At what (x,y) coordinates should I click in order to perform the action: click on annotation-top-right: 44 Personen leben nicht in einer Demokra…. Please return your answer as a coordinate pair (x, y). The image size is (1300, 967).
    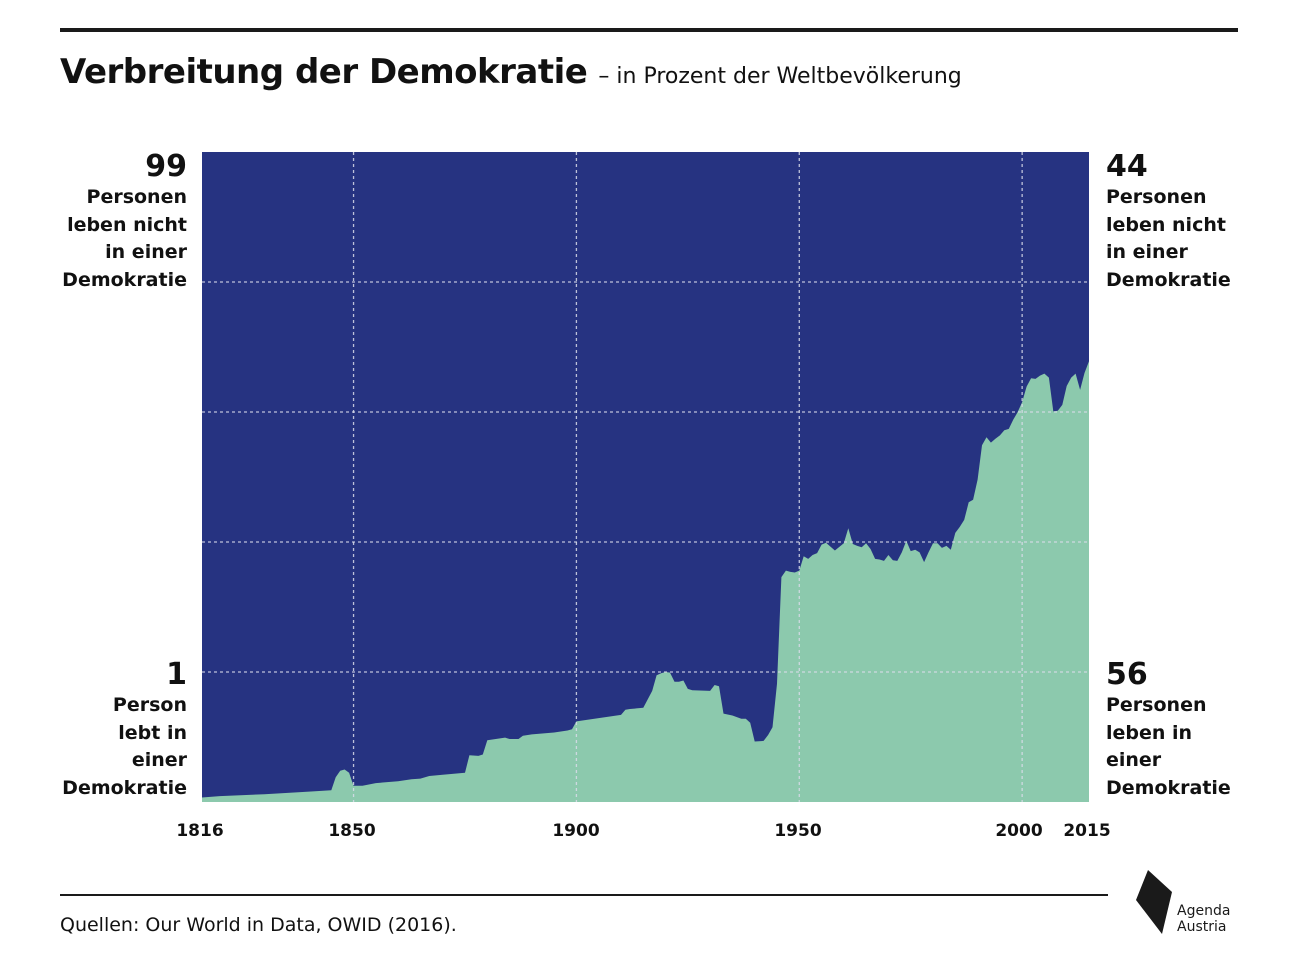
    Looking at the image, I should click on (1168, 222).